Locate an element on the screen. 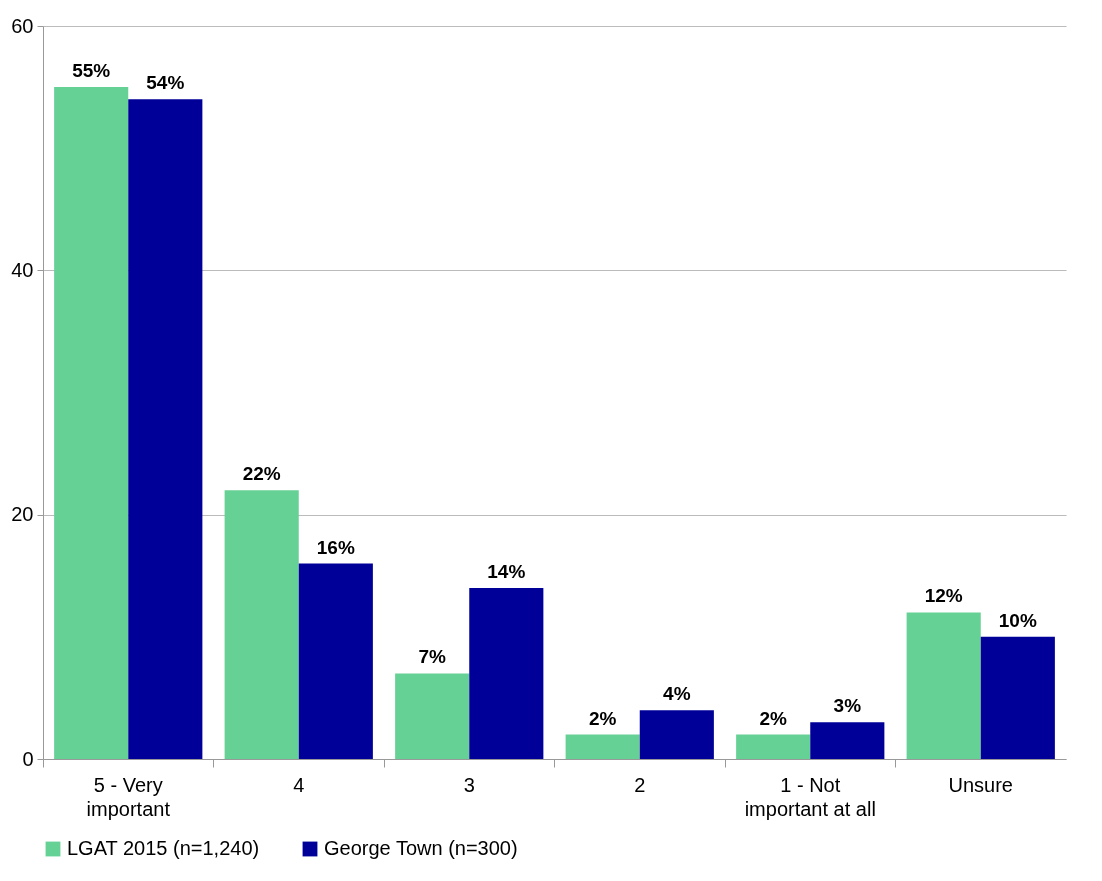 The height and width of the screenshot is (881, 1102). data-label: 22% is located at coordinates (261, 474).